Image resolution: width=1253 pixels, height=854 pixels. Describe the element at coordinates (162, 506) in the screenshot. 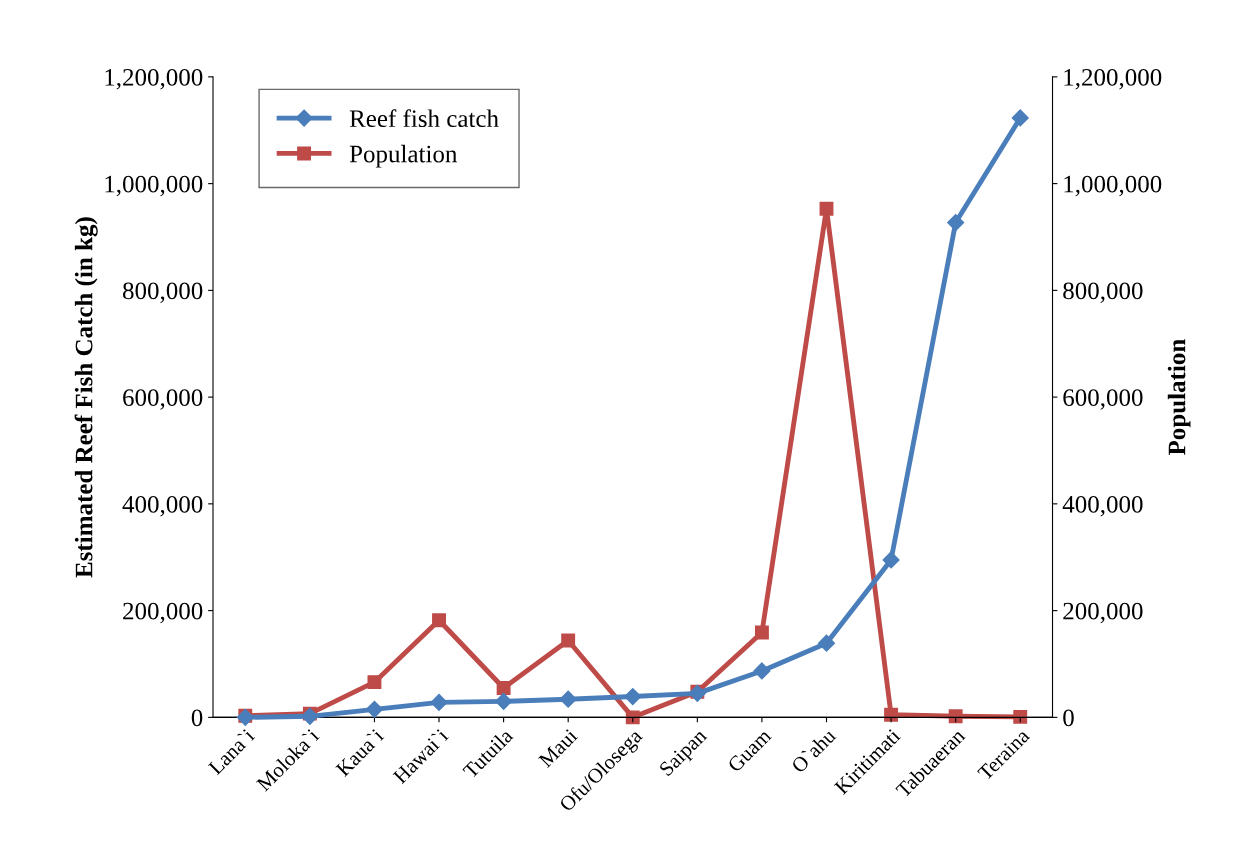

I see `y-tick-label: 400,000` at that location.